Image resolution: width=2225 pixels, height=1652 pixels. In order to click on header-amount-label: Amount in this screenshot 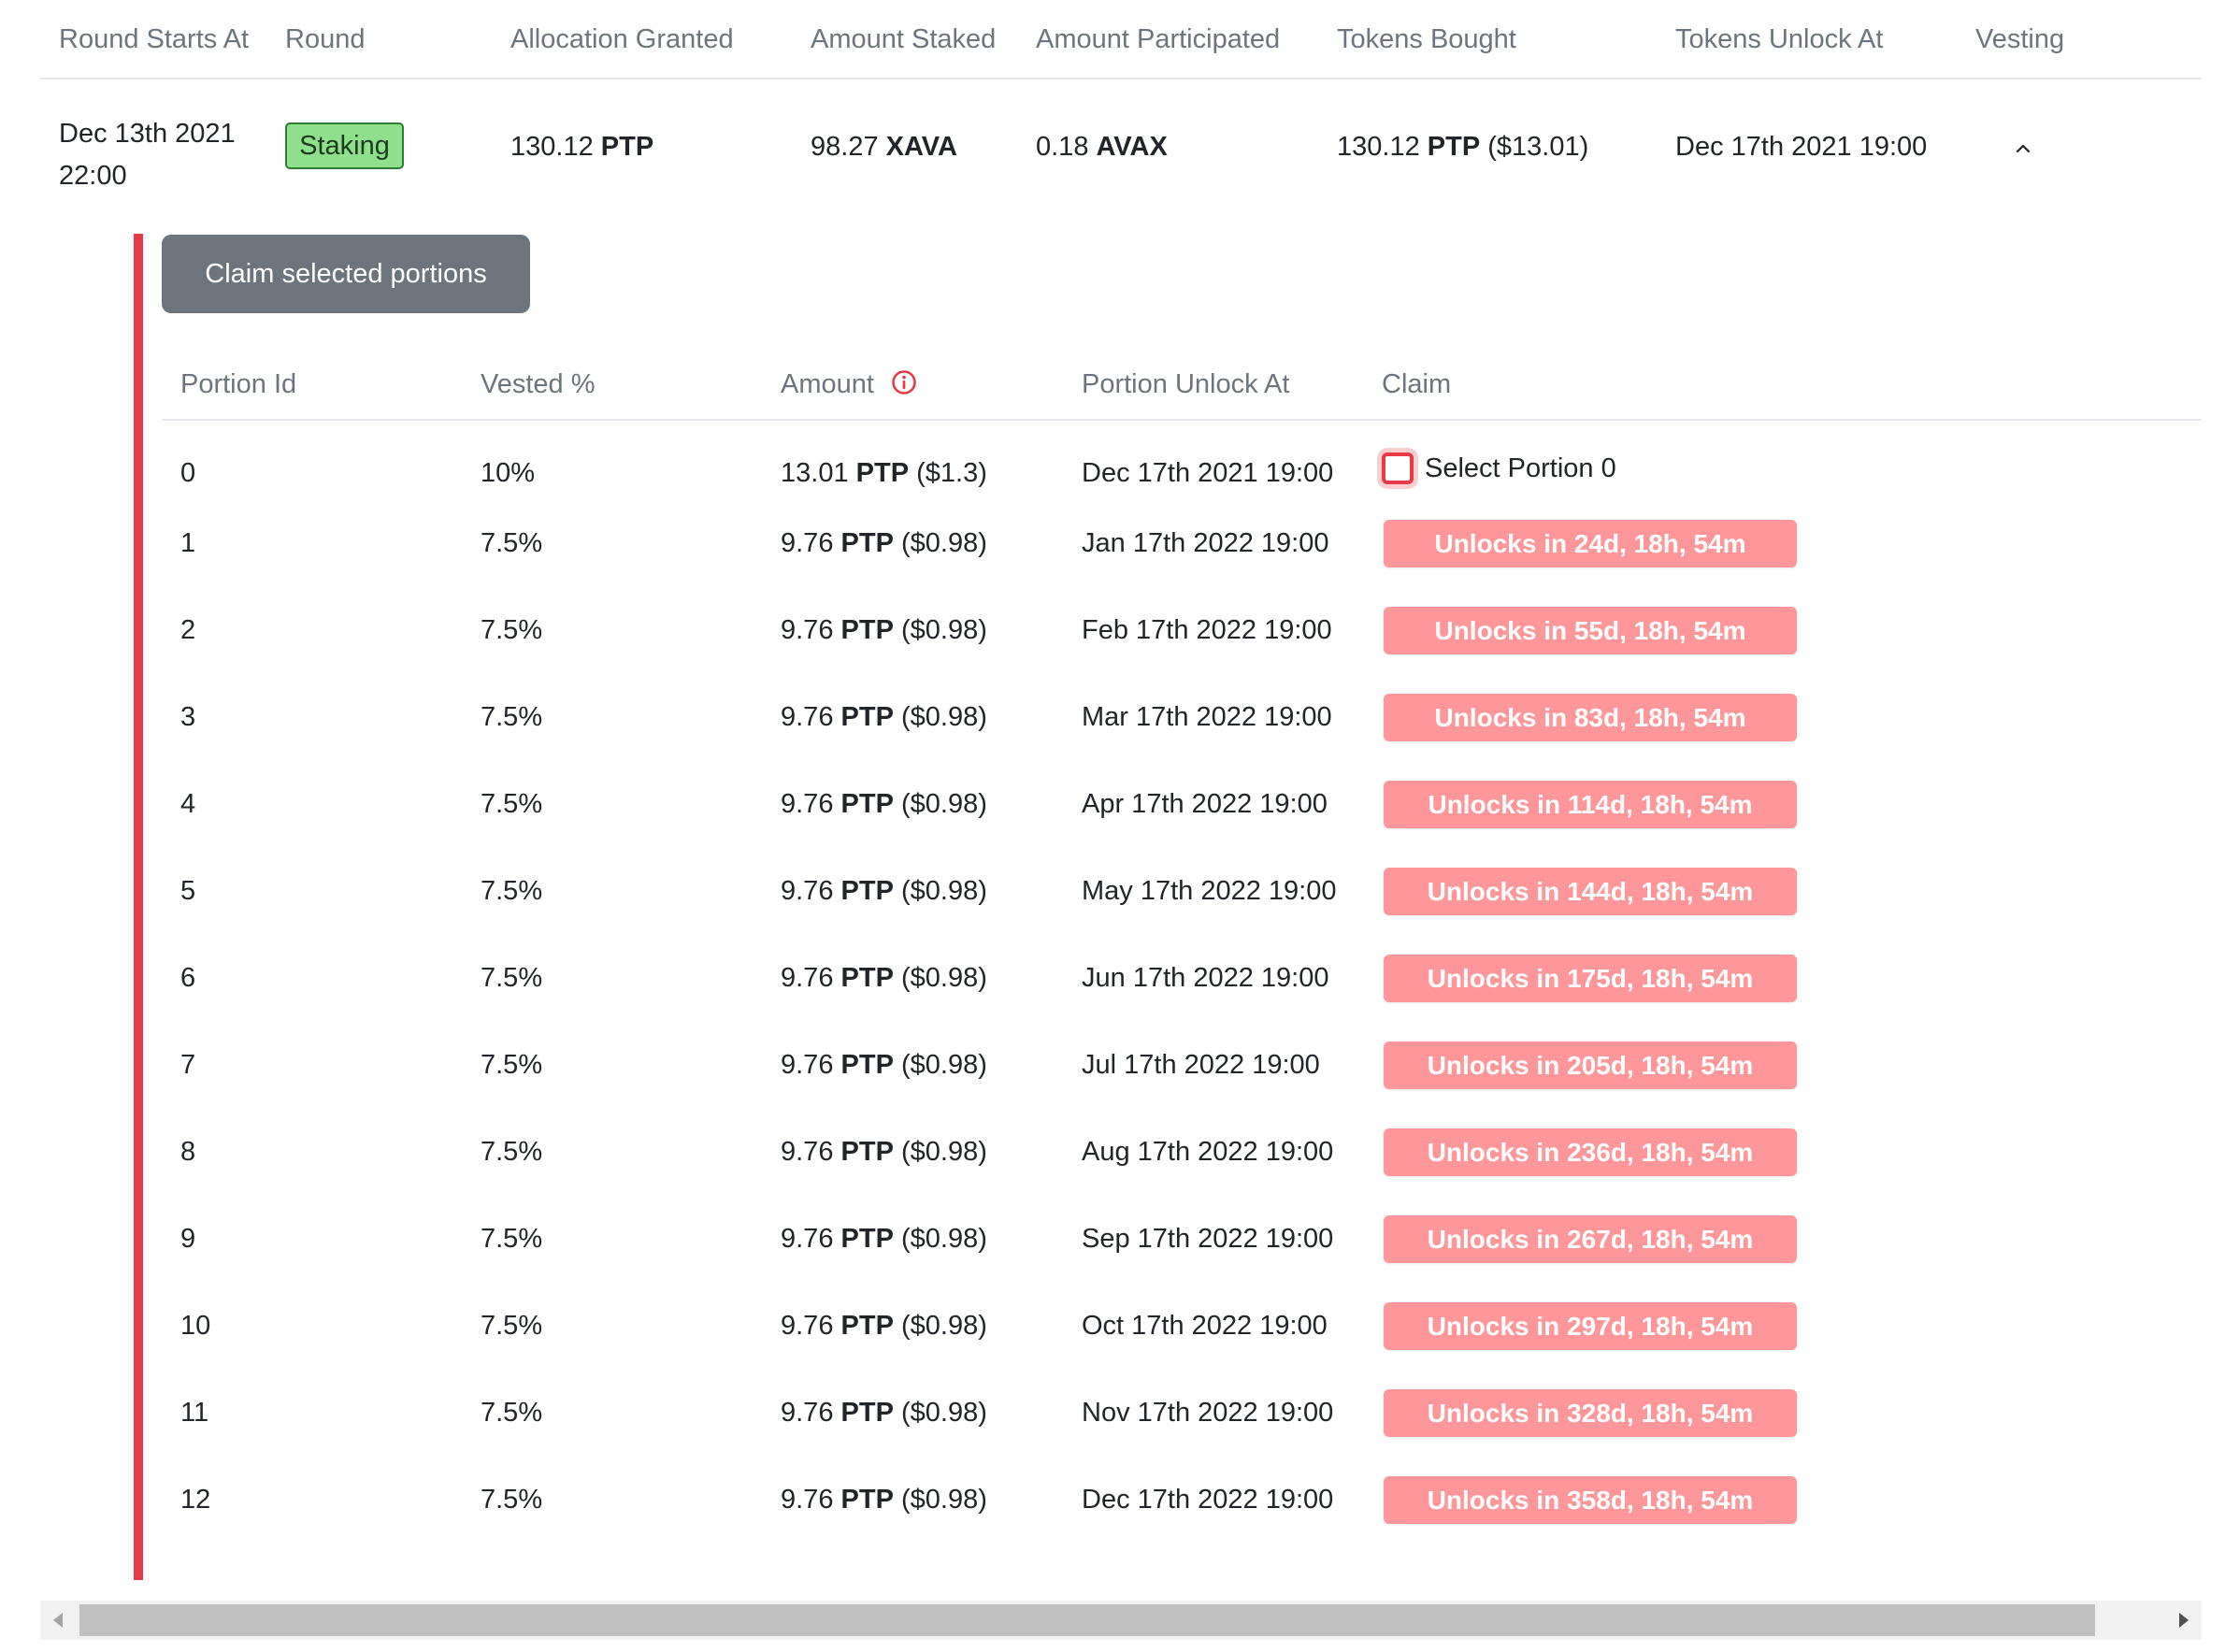, I will do `click(827, 384)`.